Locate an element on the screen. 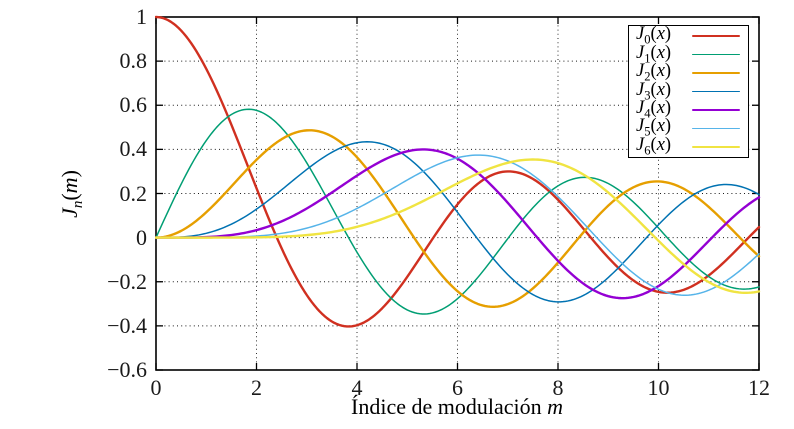 Image resolution: width=794 pixels, height=429 pixels. legend-label: J0(x) is located at coordinates (654, 36).